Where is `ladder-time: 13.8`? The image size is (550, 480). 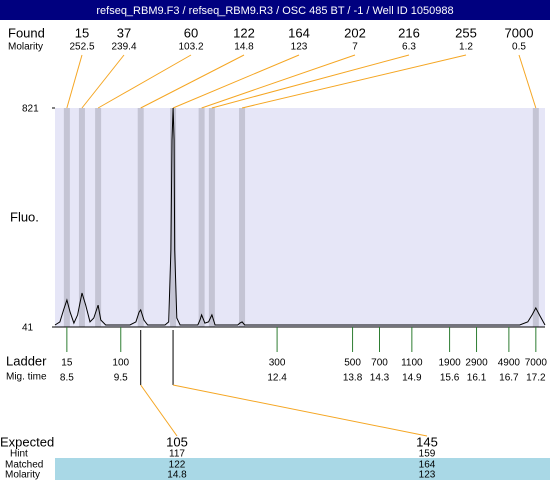 ladder-time: 13.8 is located at coordinates (353, 378).